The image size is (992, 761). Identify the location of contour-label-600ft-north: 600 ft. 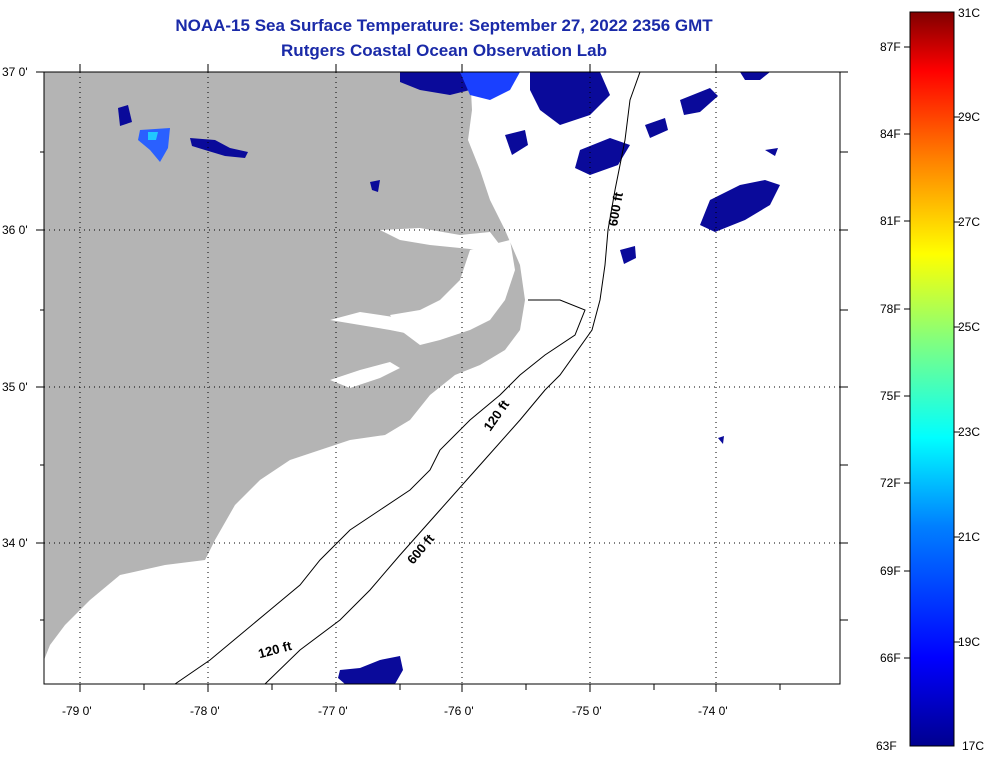
(615, 209).